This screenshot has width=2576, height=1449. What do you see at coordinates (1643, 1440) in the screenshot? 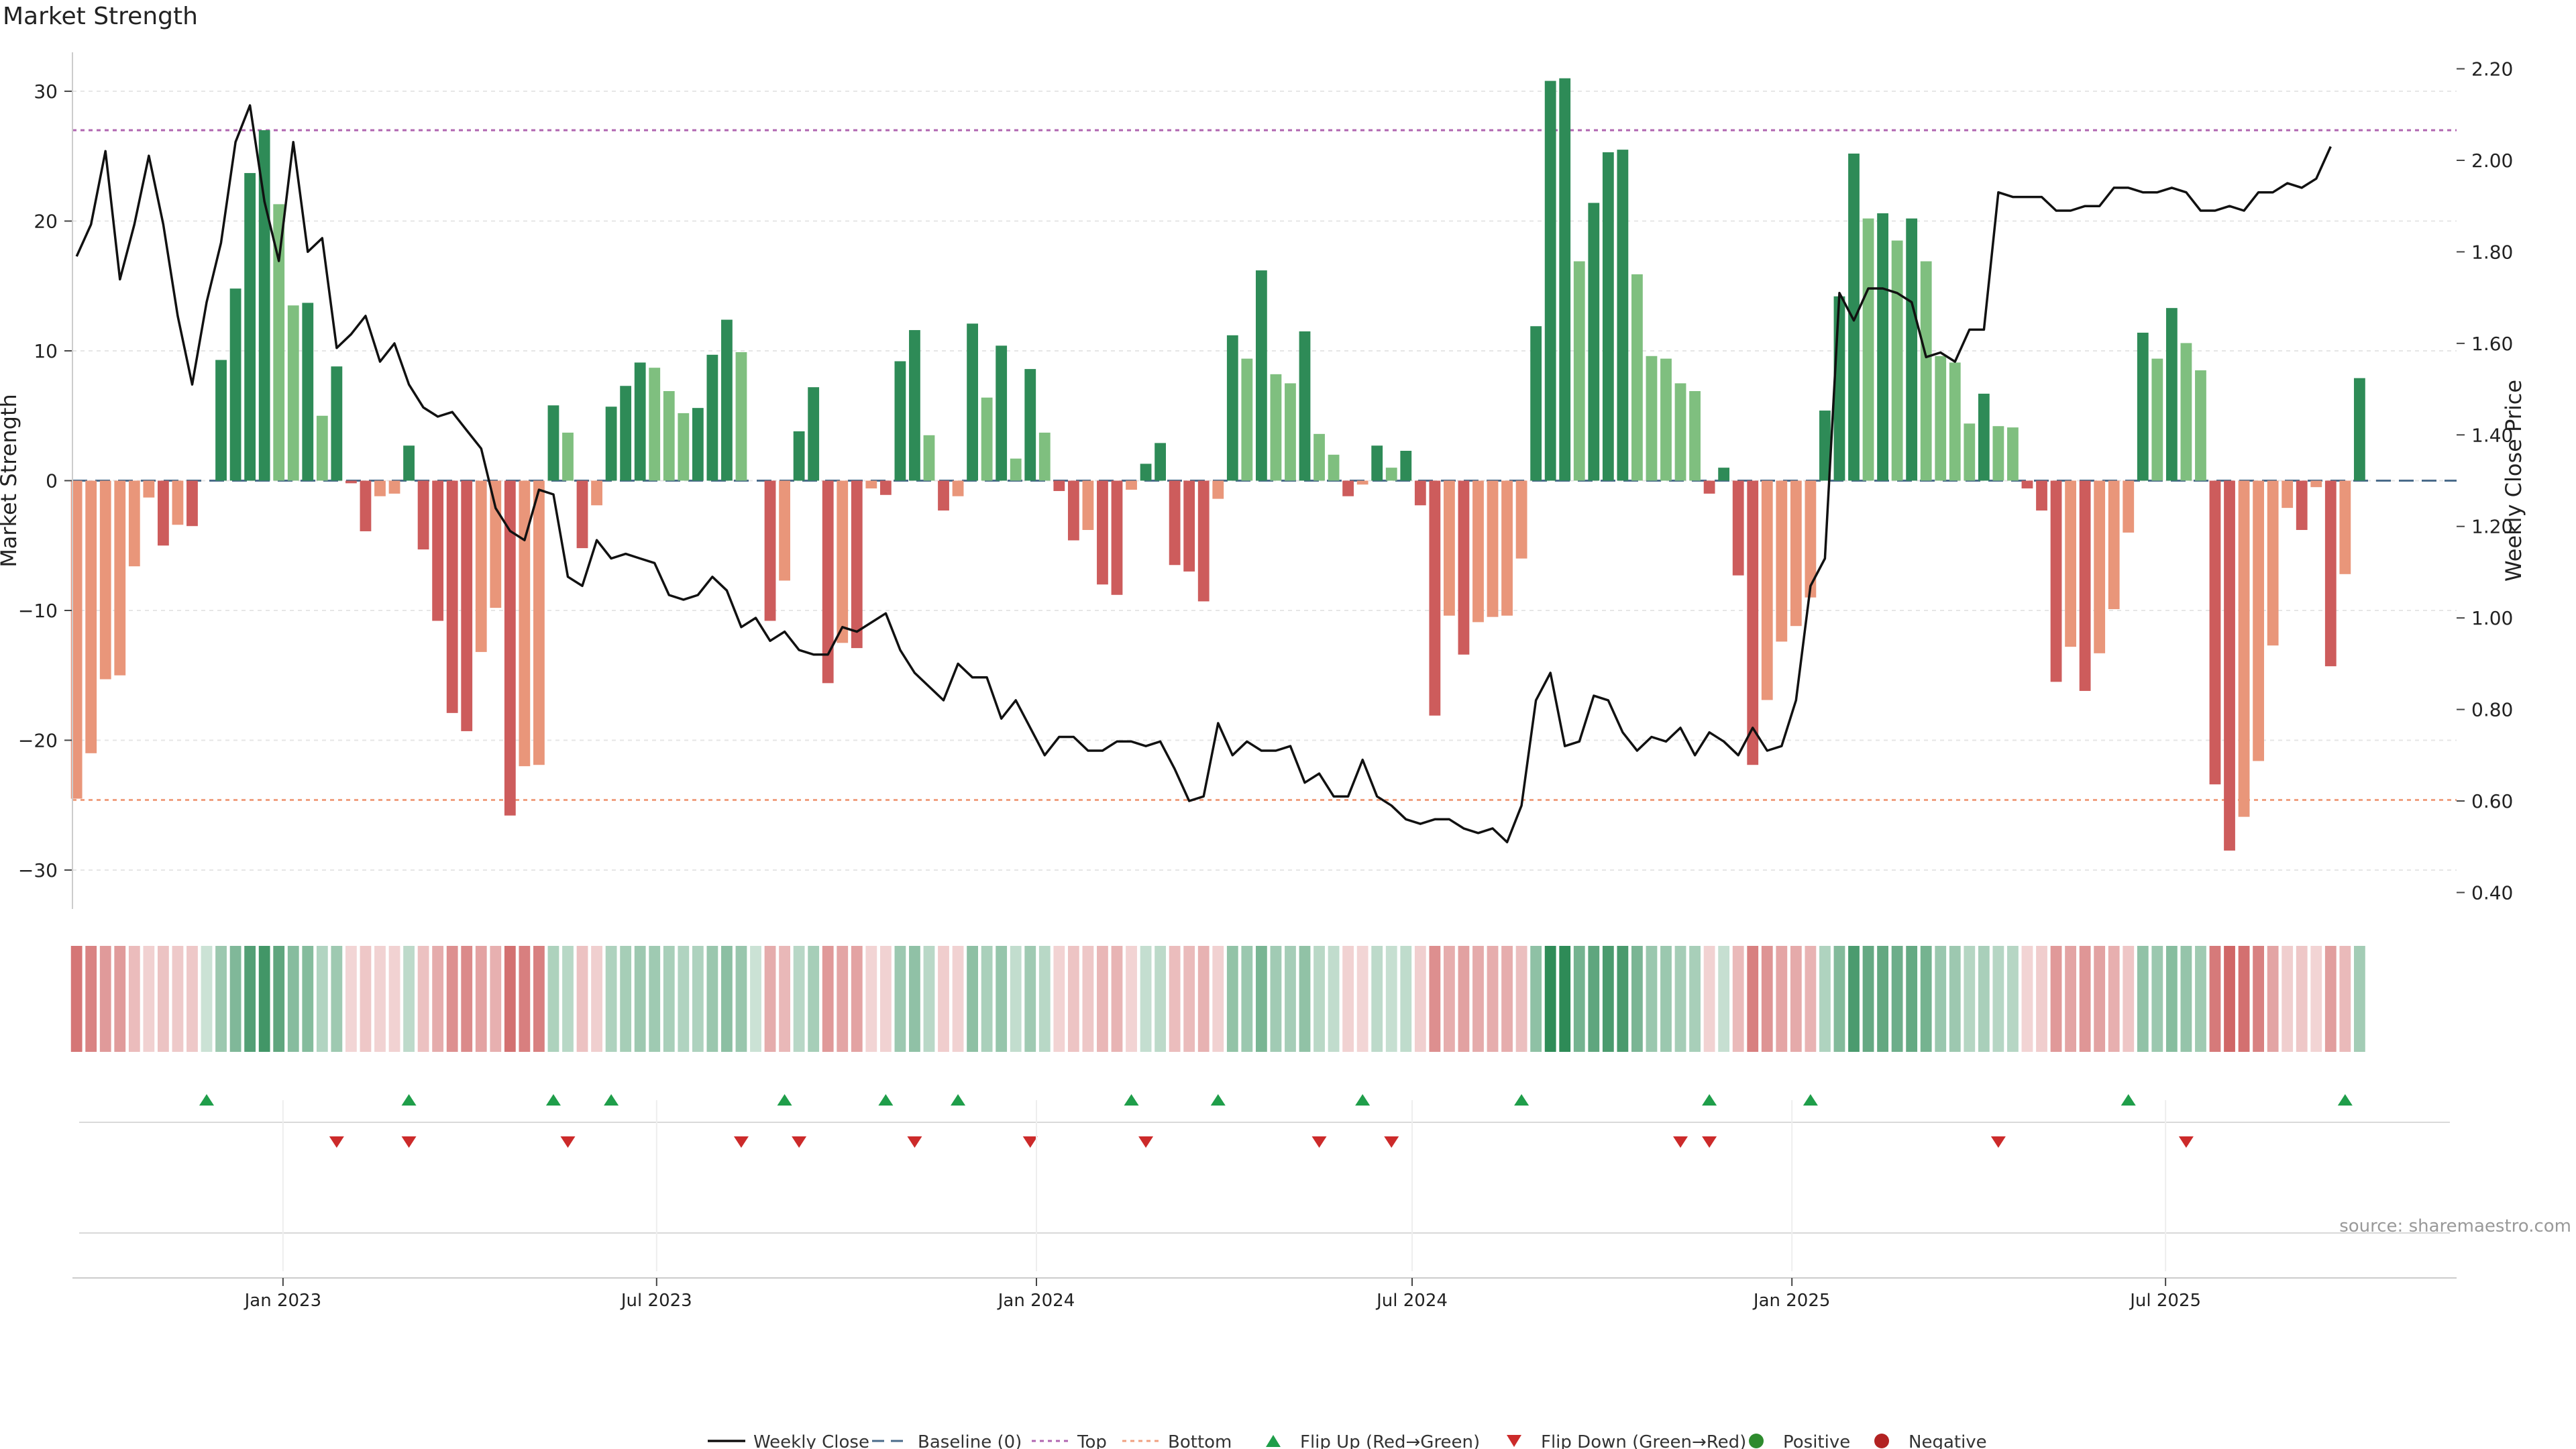
I see `legend-label: Flip Down (Green→Red)` at bounding box center [1643, 1440].